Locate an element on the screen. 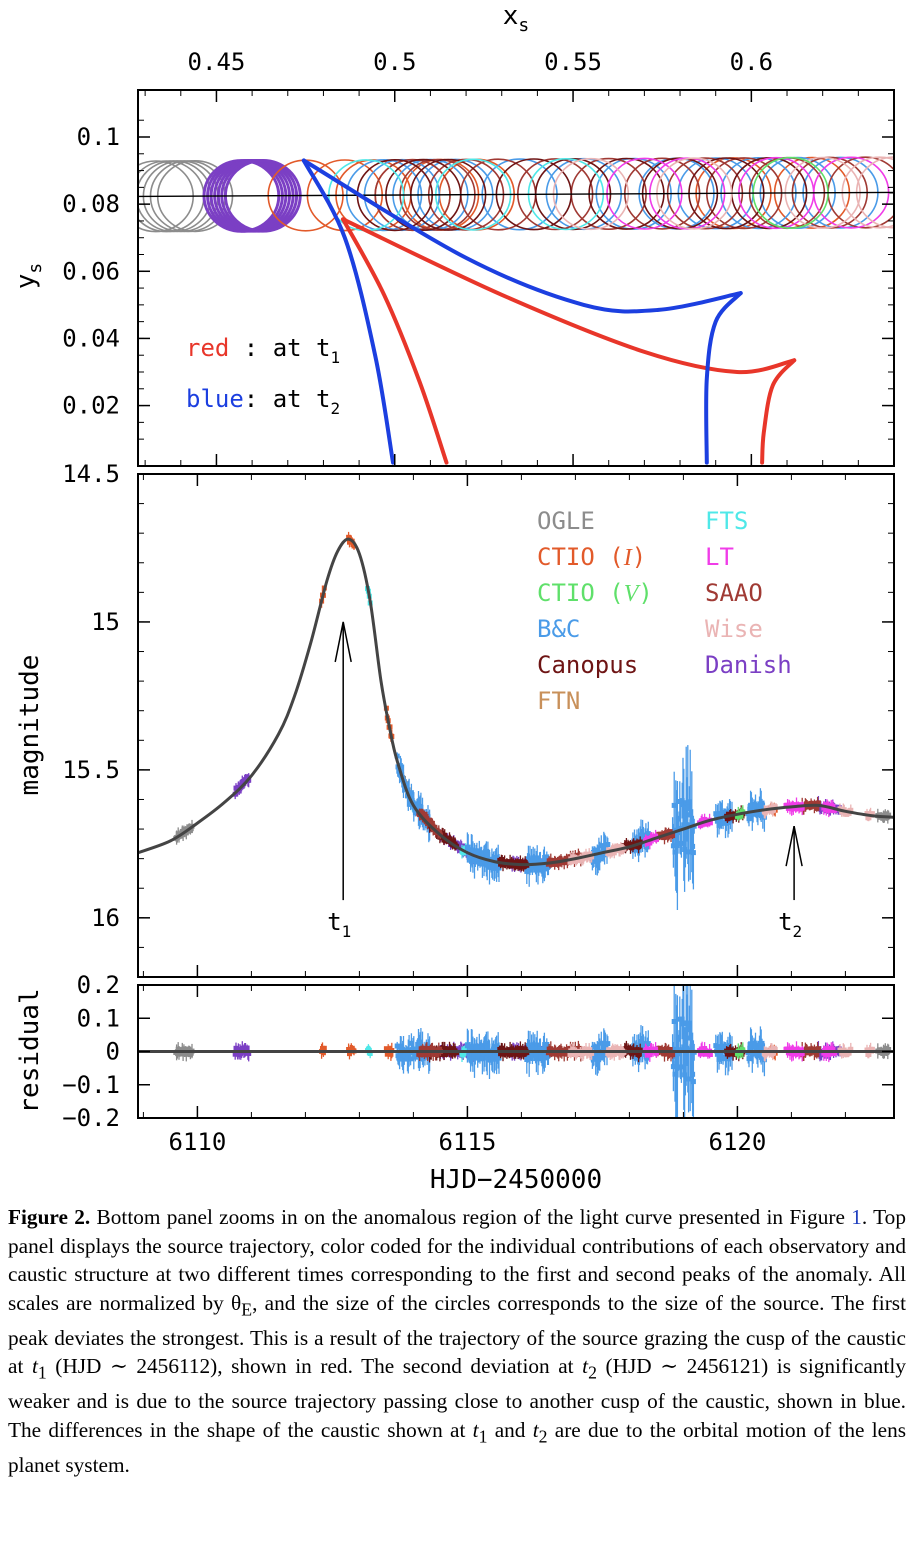  mid-ytick-label: 16 is located at coordinates (105, 918).